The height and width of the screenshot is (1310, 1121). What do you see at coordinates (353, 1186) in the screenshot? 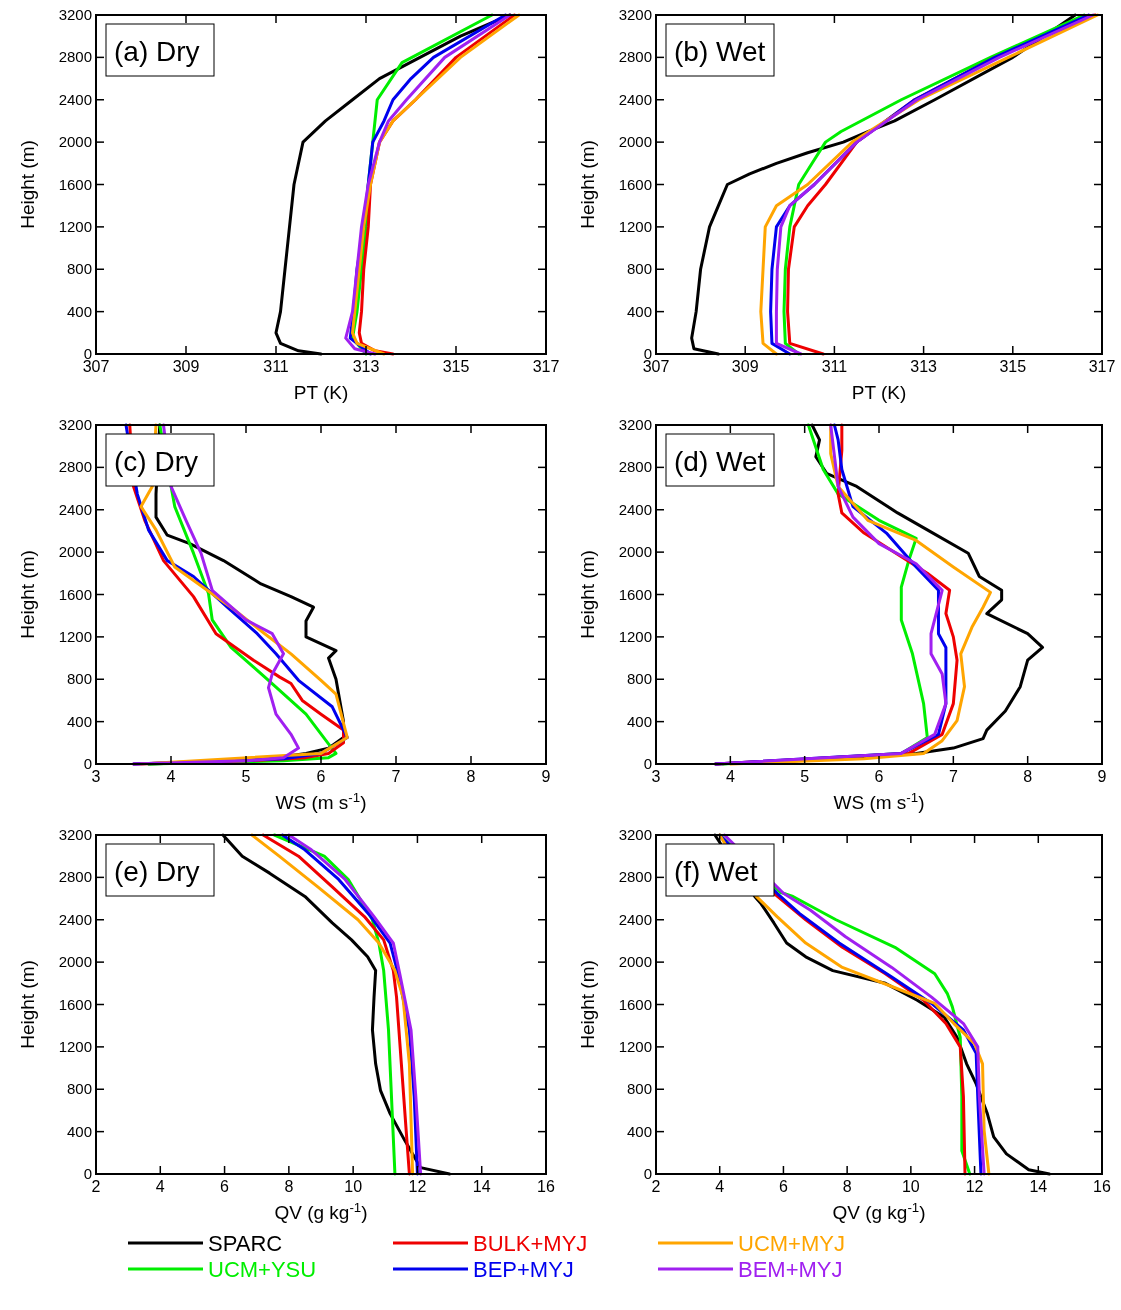
I see `x-tick-label: 10` at bounding box center [353, 1186].